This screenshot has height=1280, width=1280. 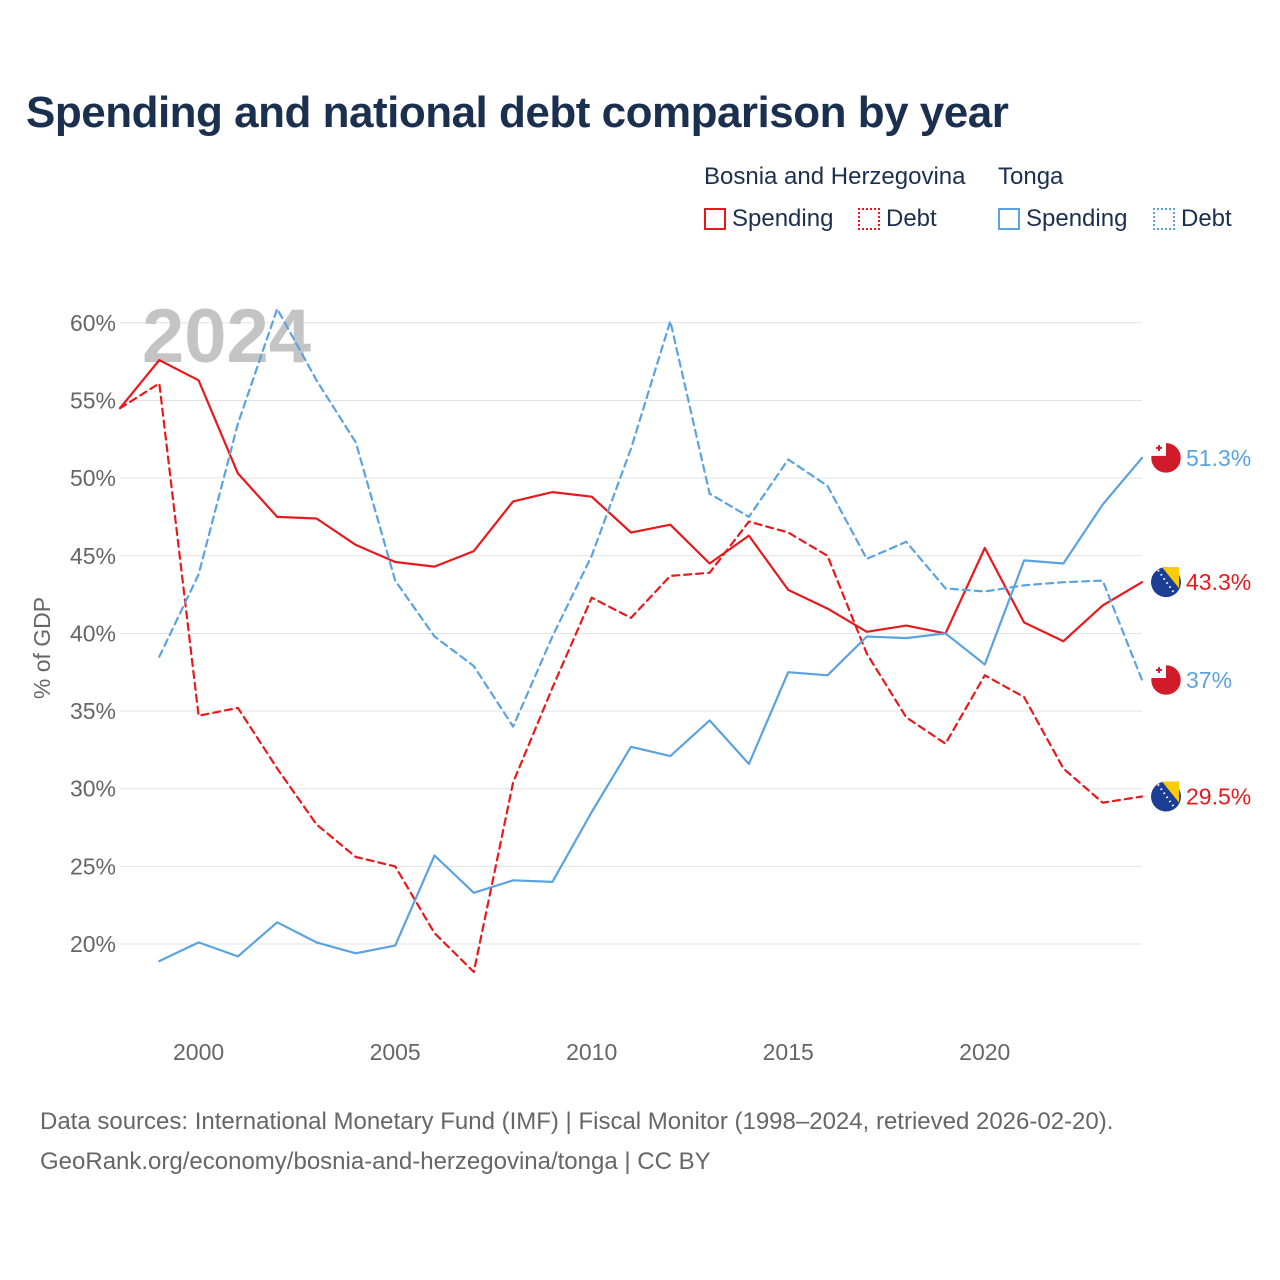 I want to click on year-watermark: 2024, so click(x=226, y=336).